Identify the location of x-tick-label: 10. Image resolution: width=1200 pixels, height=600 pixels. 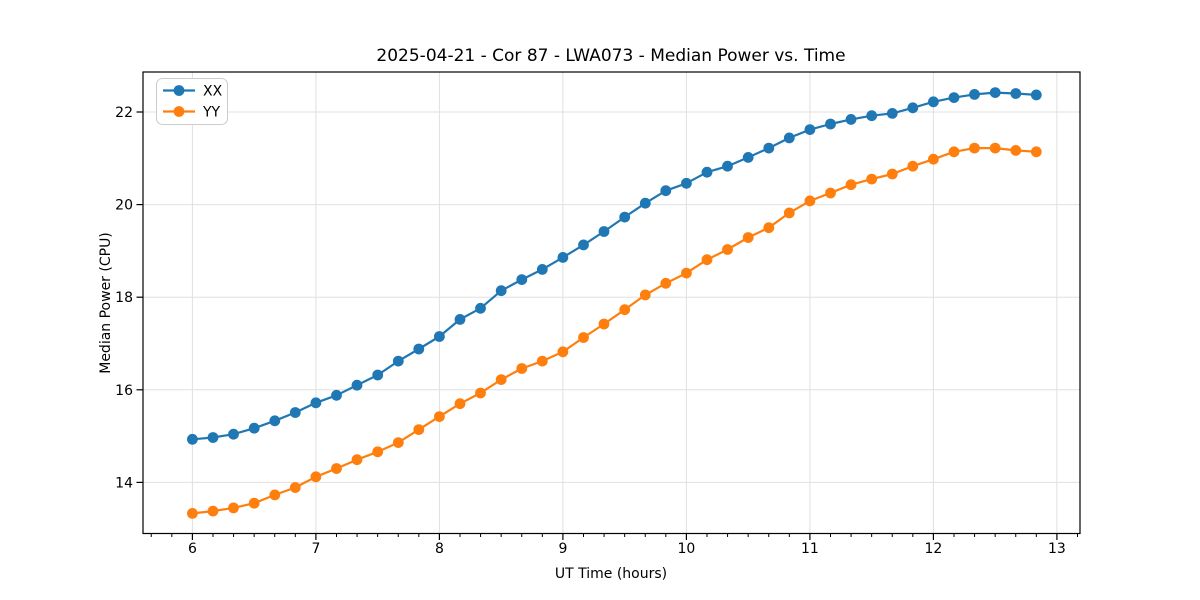
(686, 549).